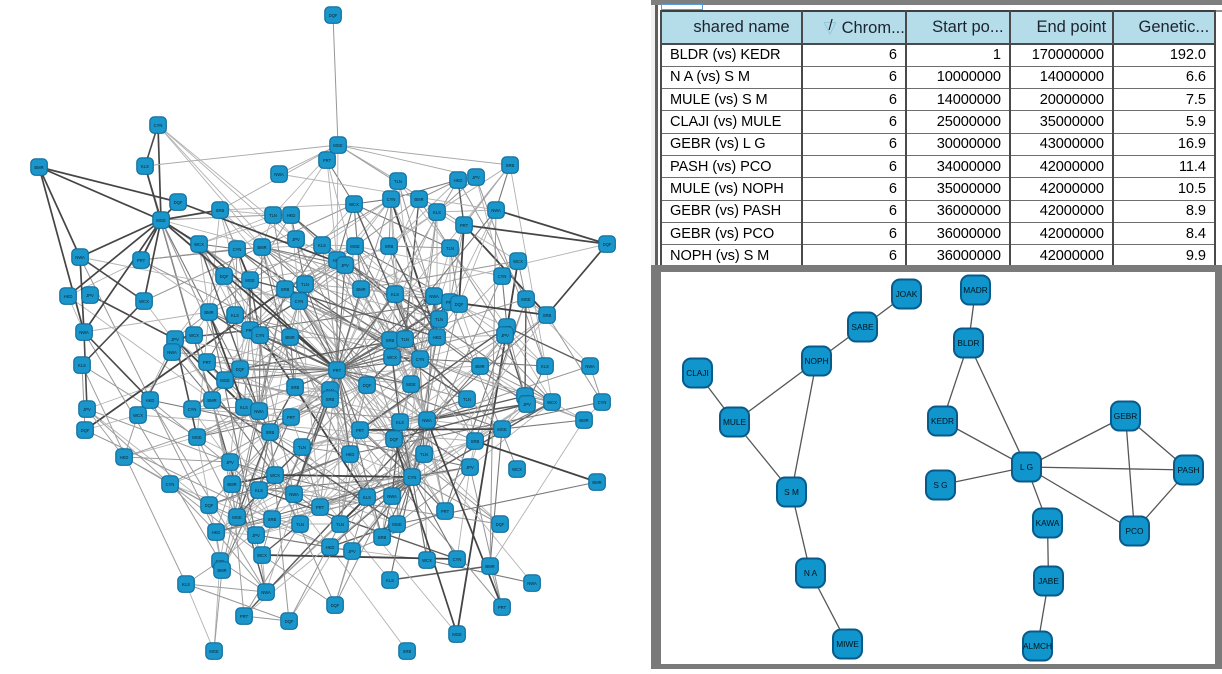 This screenshot has width=1222, height=674. I want to click on svg-text: N A, so click(810, 573).